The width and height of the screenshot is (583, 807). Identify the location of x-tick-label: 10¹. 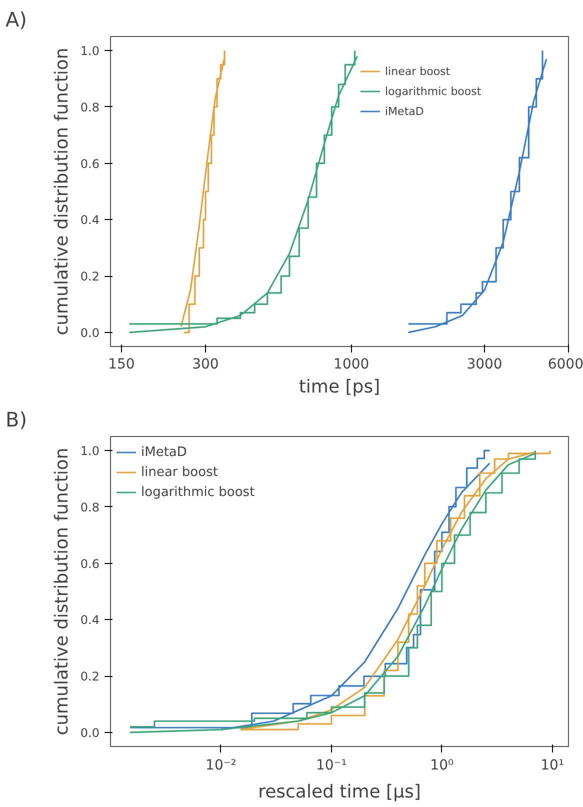
(552, 766).